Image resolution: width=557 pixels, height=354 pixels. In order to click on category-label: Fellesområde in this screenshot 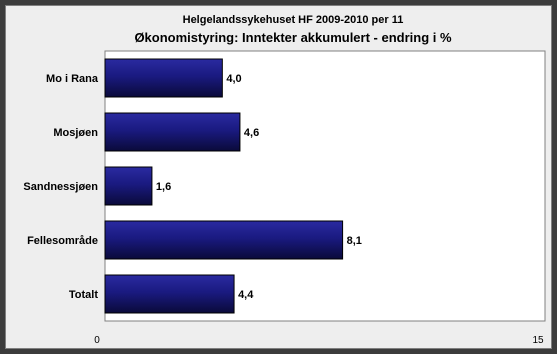, I will do `click(62, 241)`.